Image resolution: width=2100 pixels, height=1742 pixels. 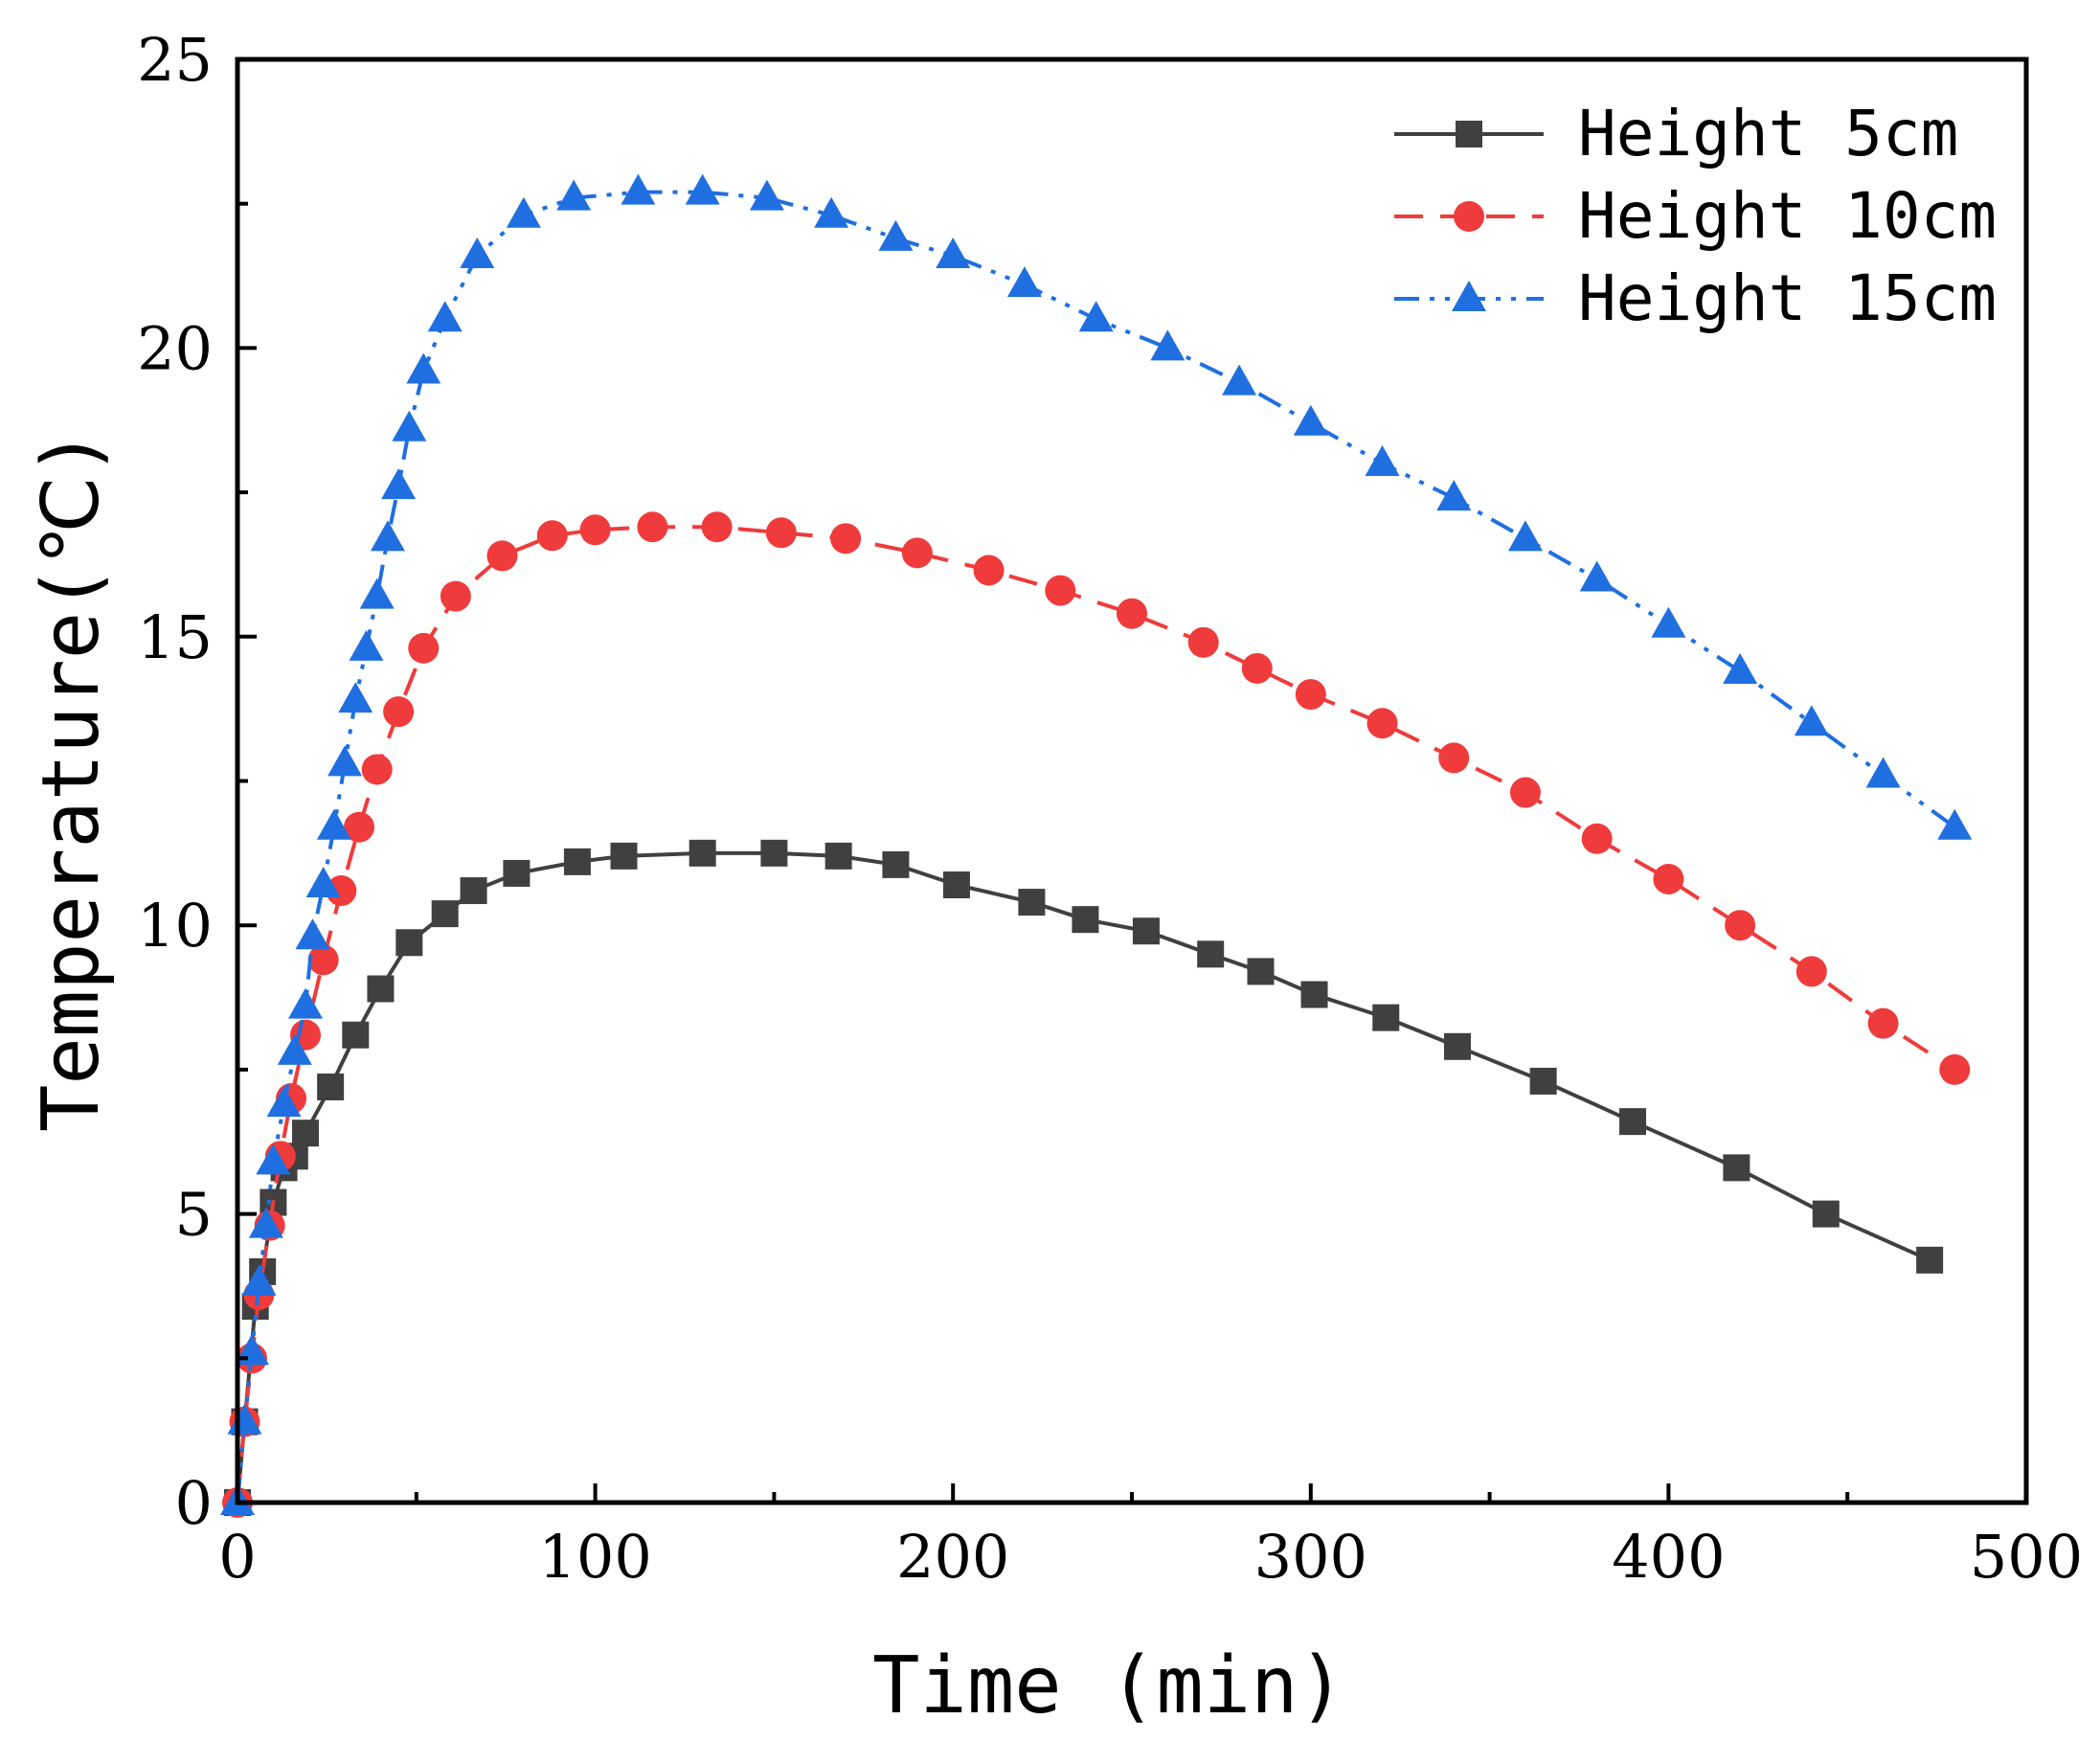 I want to click on x-tick-label: 100, so click(x=594, y=1557).